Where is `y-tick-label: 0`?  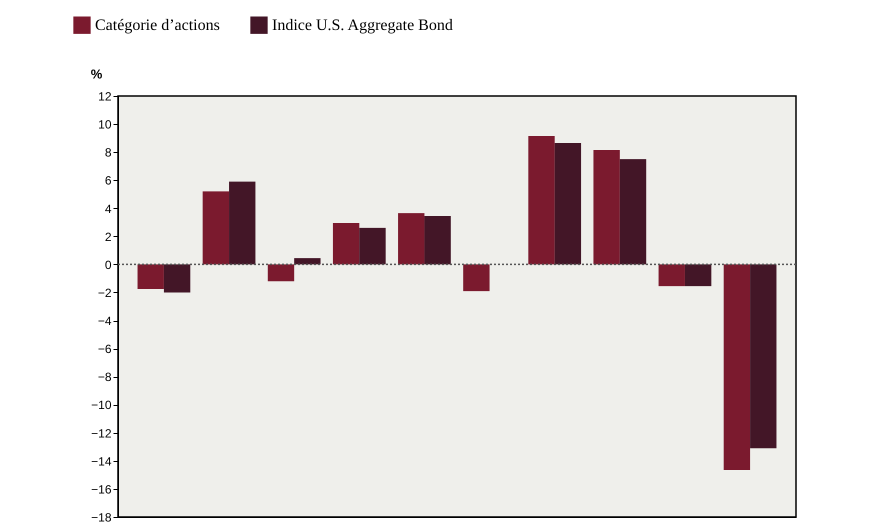 y-tick-label: 0 is located at coordinates (108, 265).